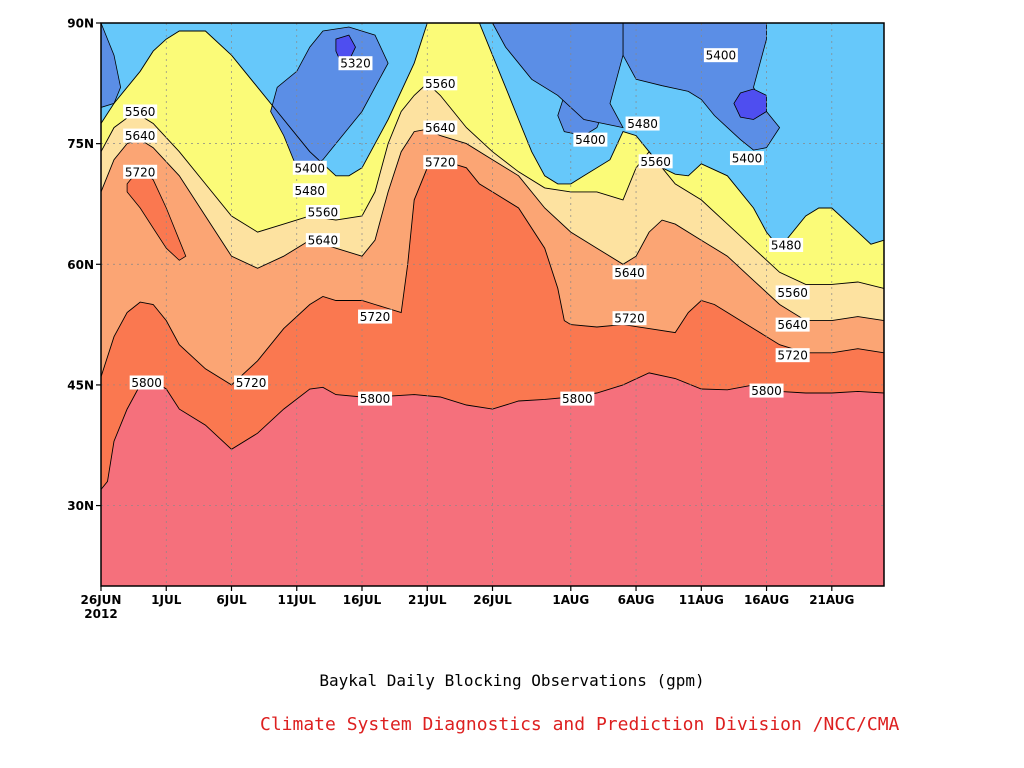 This screenshot has width=1024, height=768. What do you see at coordinates (80, 265) in the screenshot?
I see `y-tick-label: 60N` at bounding box center [80, 265].